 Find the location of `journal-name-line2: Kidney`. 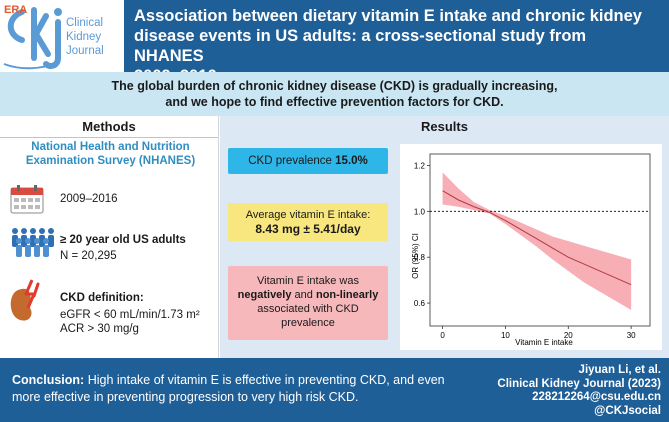

journal-name-line2: Kidney is located at coordinates (84, 37).